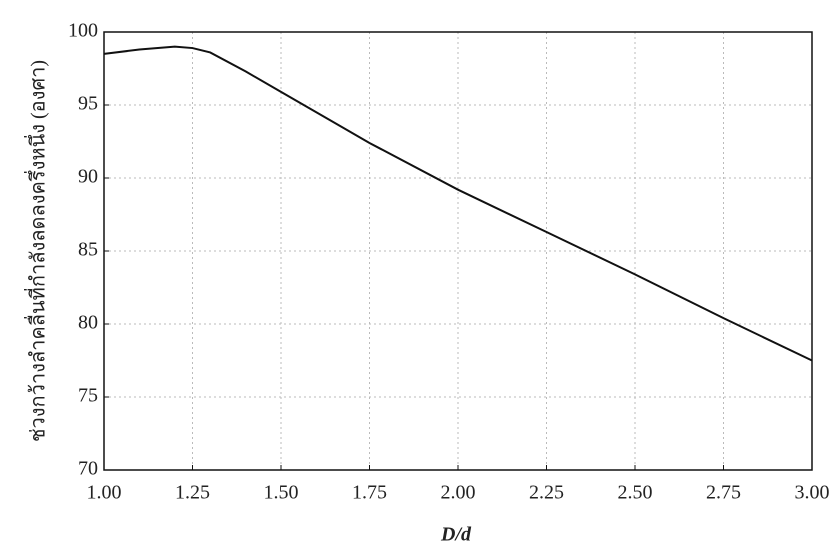 Image resolution: width=840 pixels, height=548 pixels. I want to click on y-tick-label: 70, so click(88, 469).